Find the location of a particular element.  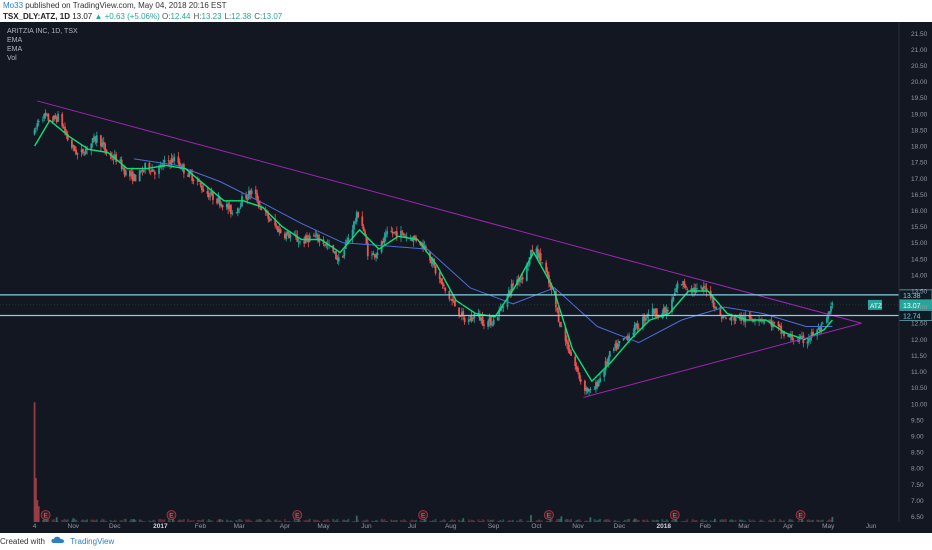

last-price-symbol: ATZ is located at coordinates (876, 306).